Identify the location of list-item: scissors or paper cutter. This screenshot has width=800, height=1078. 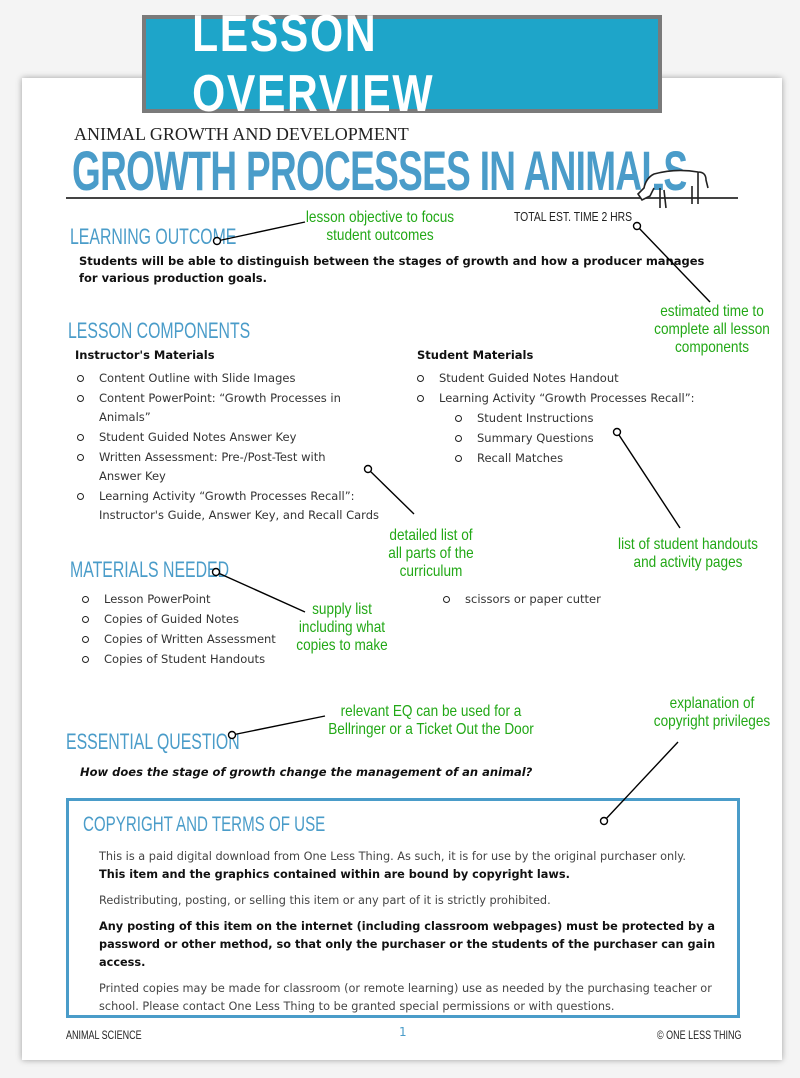
(522, 599).